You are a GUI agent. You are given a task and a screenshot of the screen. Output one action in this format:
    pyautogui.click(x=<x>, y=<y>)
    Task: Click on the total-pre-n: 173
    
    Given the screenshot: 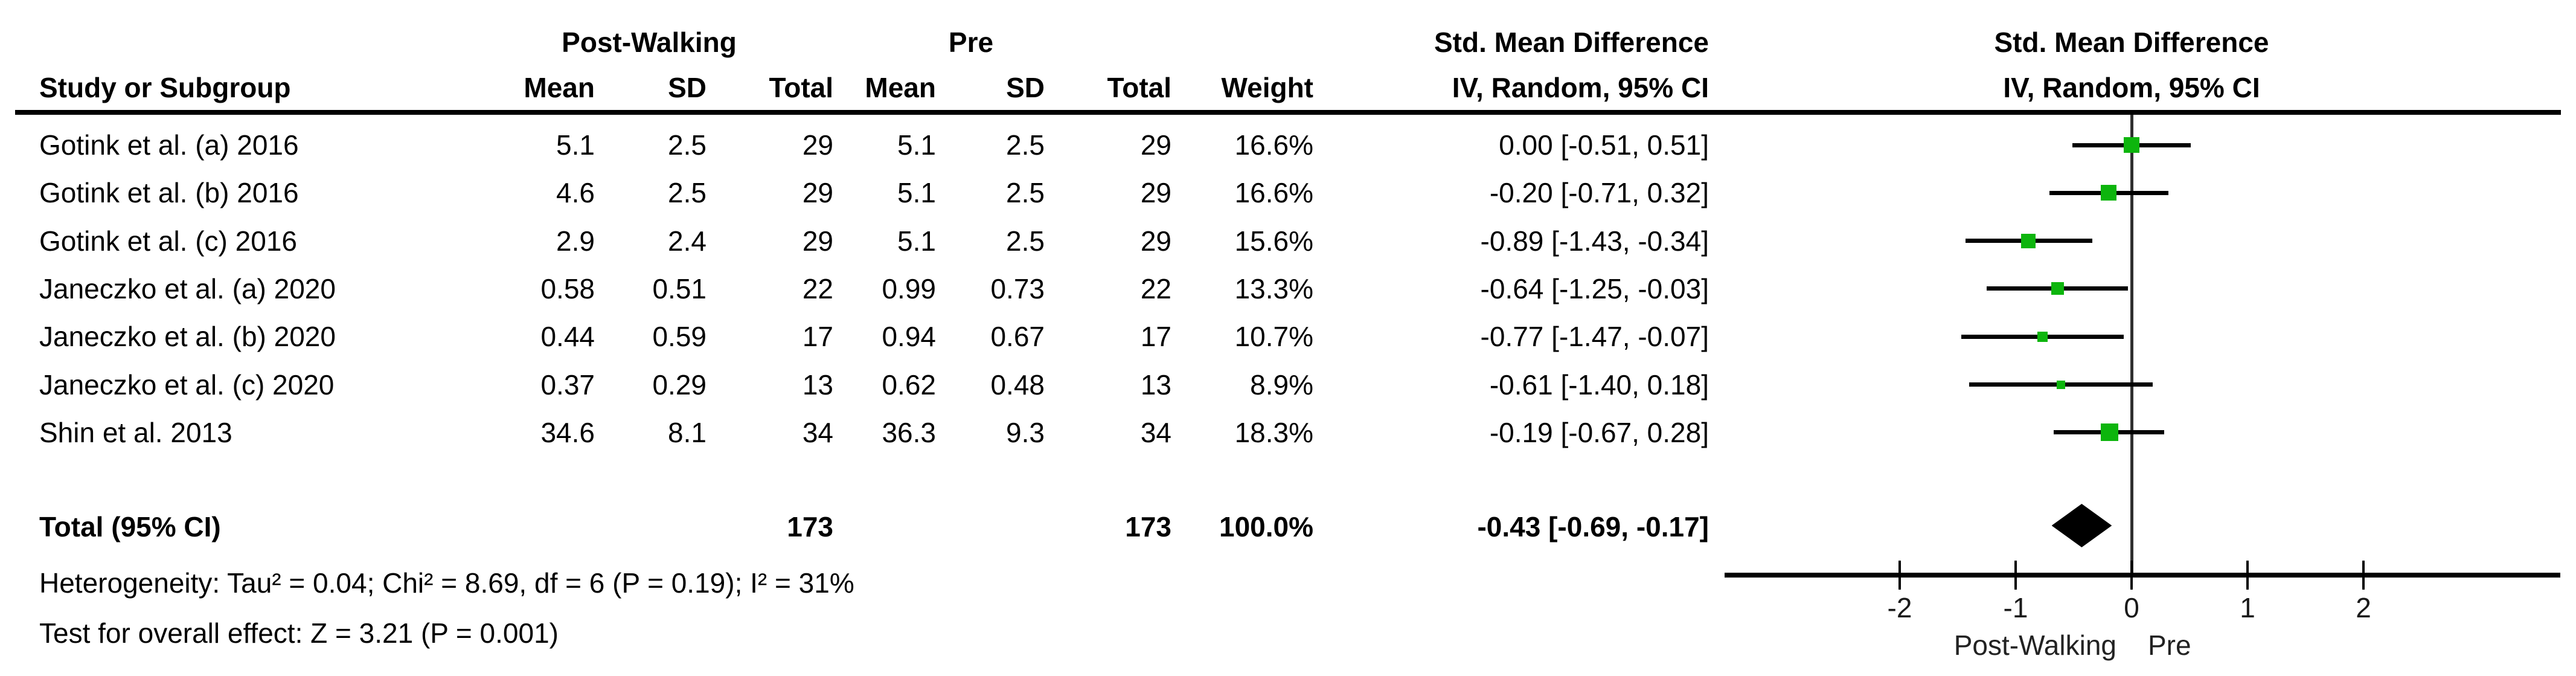 What is the action you would take?
    pyautogui.click(x=1148, y=526)
    